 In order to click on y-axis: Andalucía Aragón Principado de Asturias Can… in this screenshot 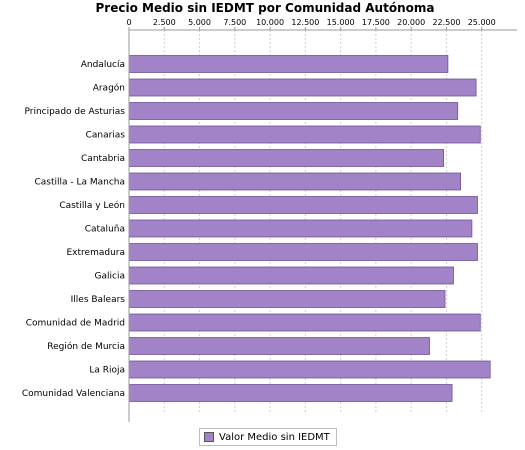, I will do `click(73, 229)`.